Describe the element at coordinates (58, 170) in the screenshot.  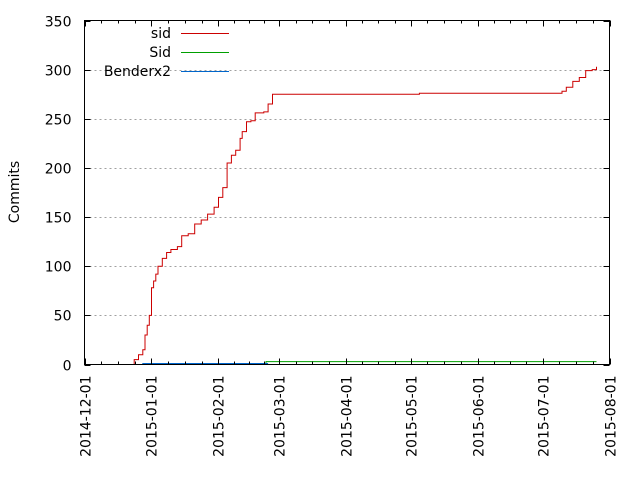
I see `y-tick-label: 200` at that location.